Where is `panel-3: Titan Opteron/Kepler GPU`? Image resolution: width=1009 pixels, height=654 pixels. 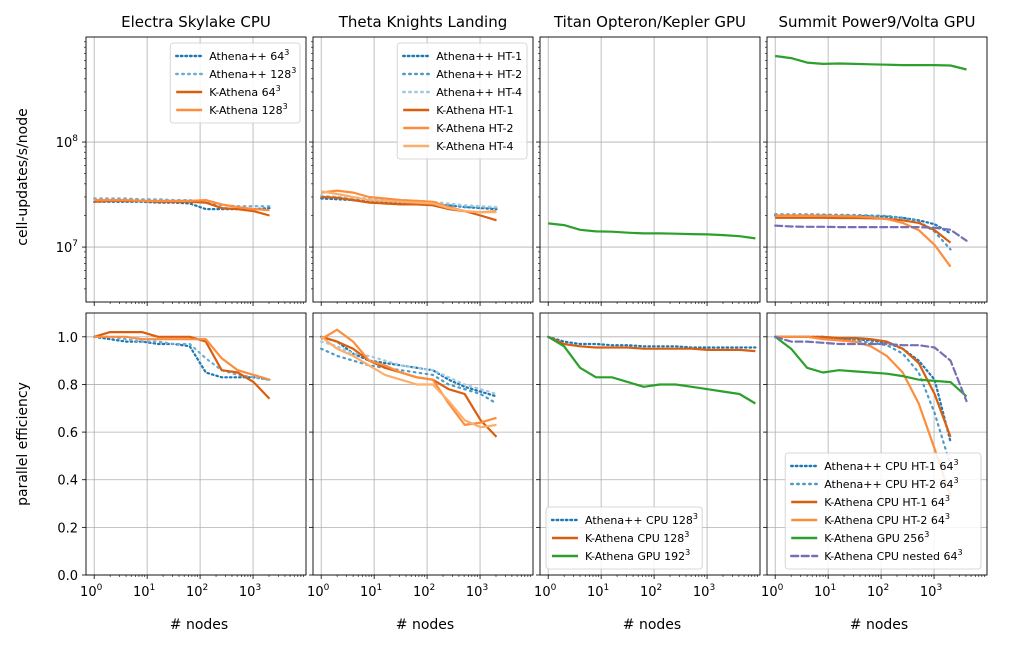 panel-3: Titan Opteron/Kepler GPU is located at coordinates (648, 166).